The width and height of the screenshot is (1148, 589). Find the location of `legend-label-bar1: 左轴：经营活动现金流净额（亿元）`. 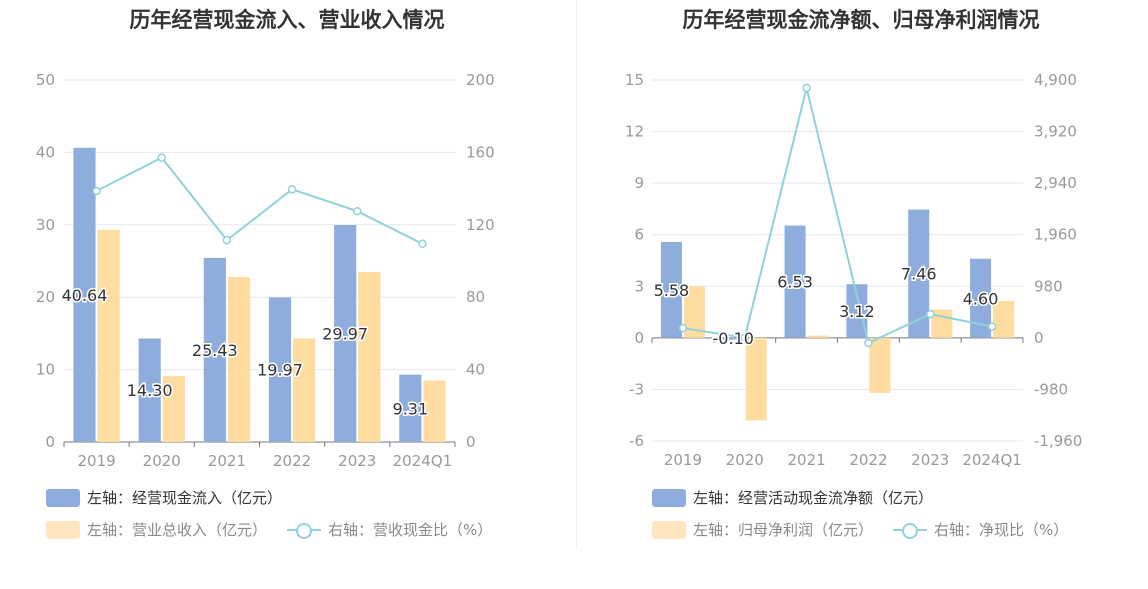

legend-label-bar1: 左轴：经营活动现金流净额（亿元） is located at coordinates (813, 498).